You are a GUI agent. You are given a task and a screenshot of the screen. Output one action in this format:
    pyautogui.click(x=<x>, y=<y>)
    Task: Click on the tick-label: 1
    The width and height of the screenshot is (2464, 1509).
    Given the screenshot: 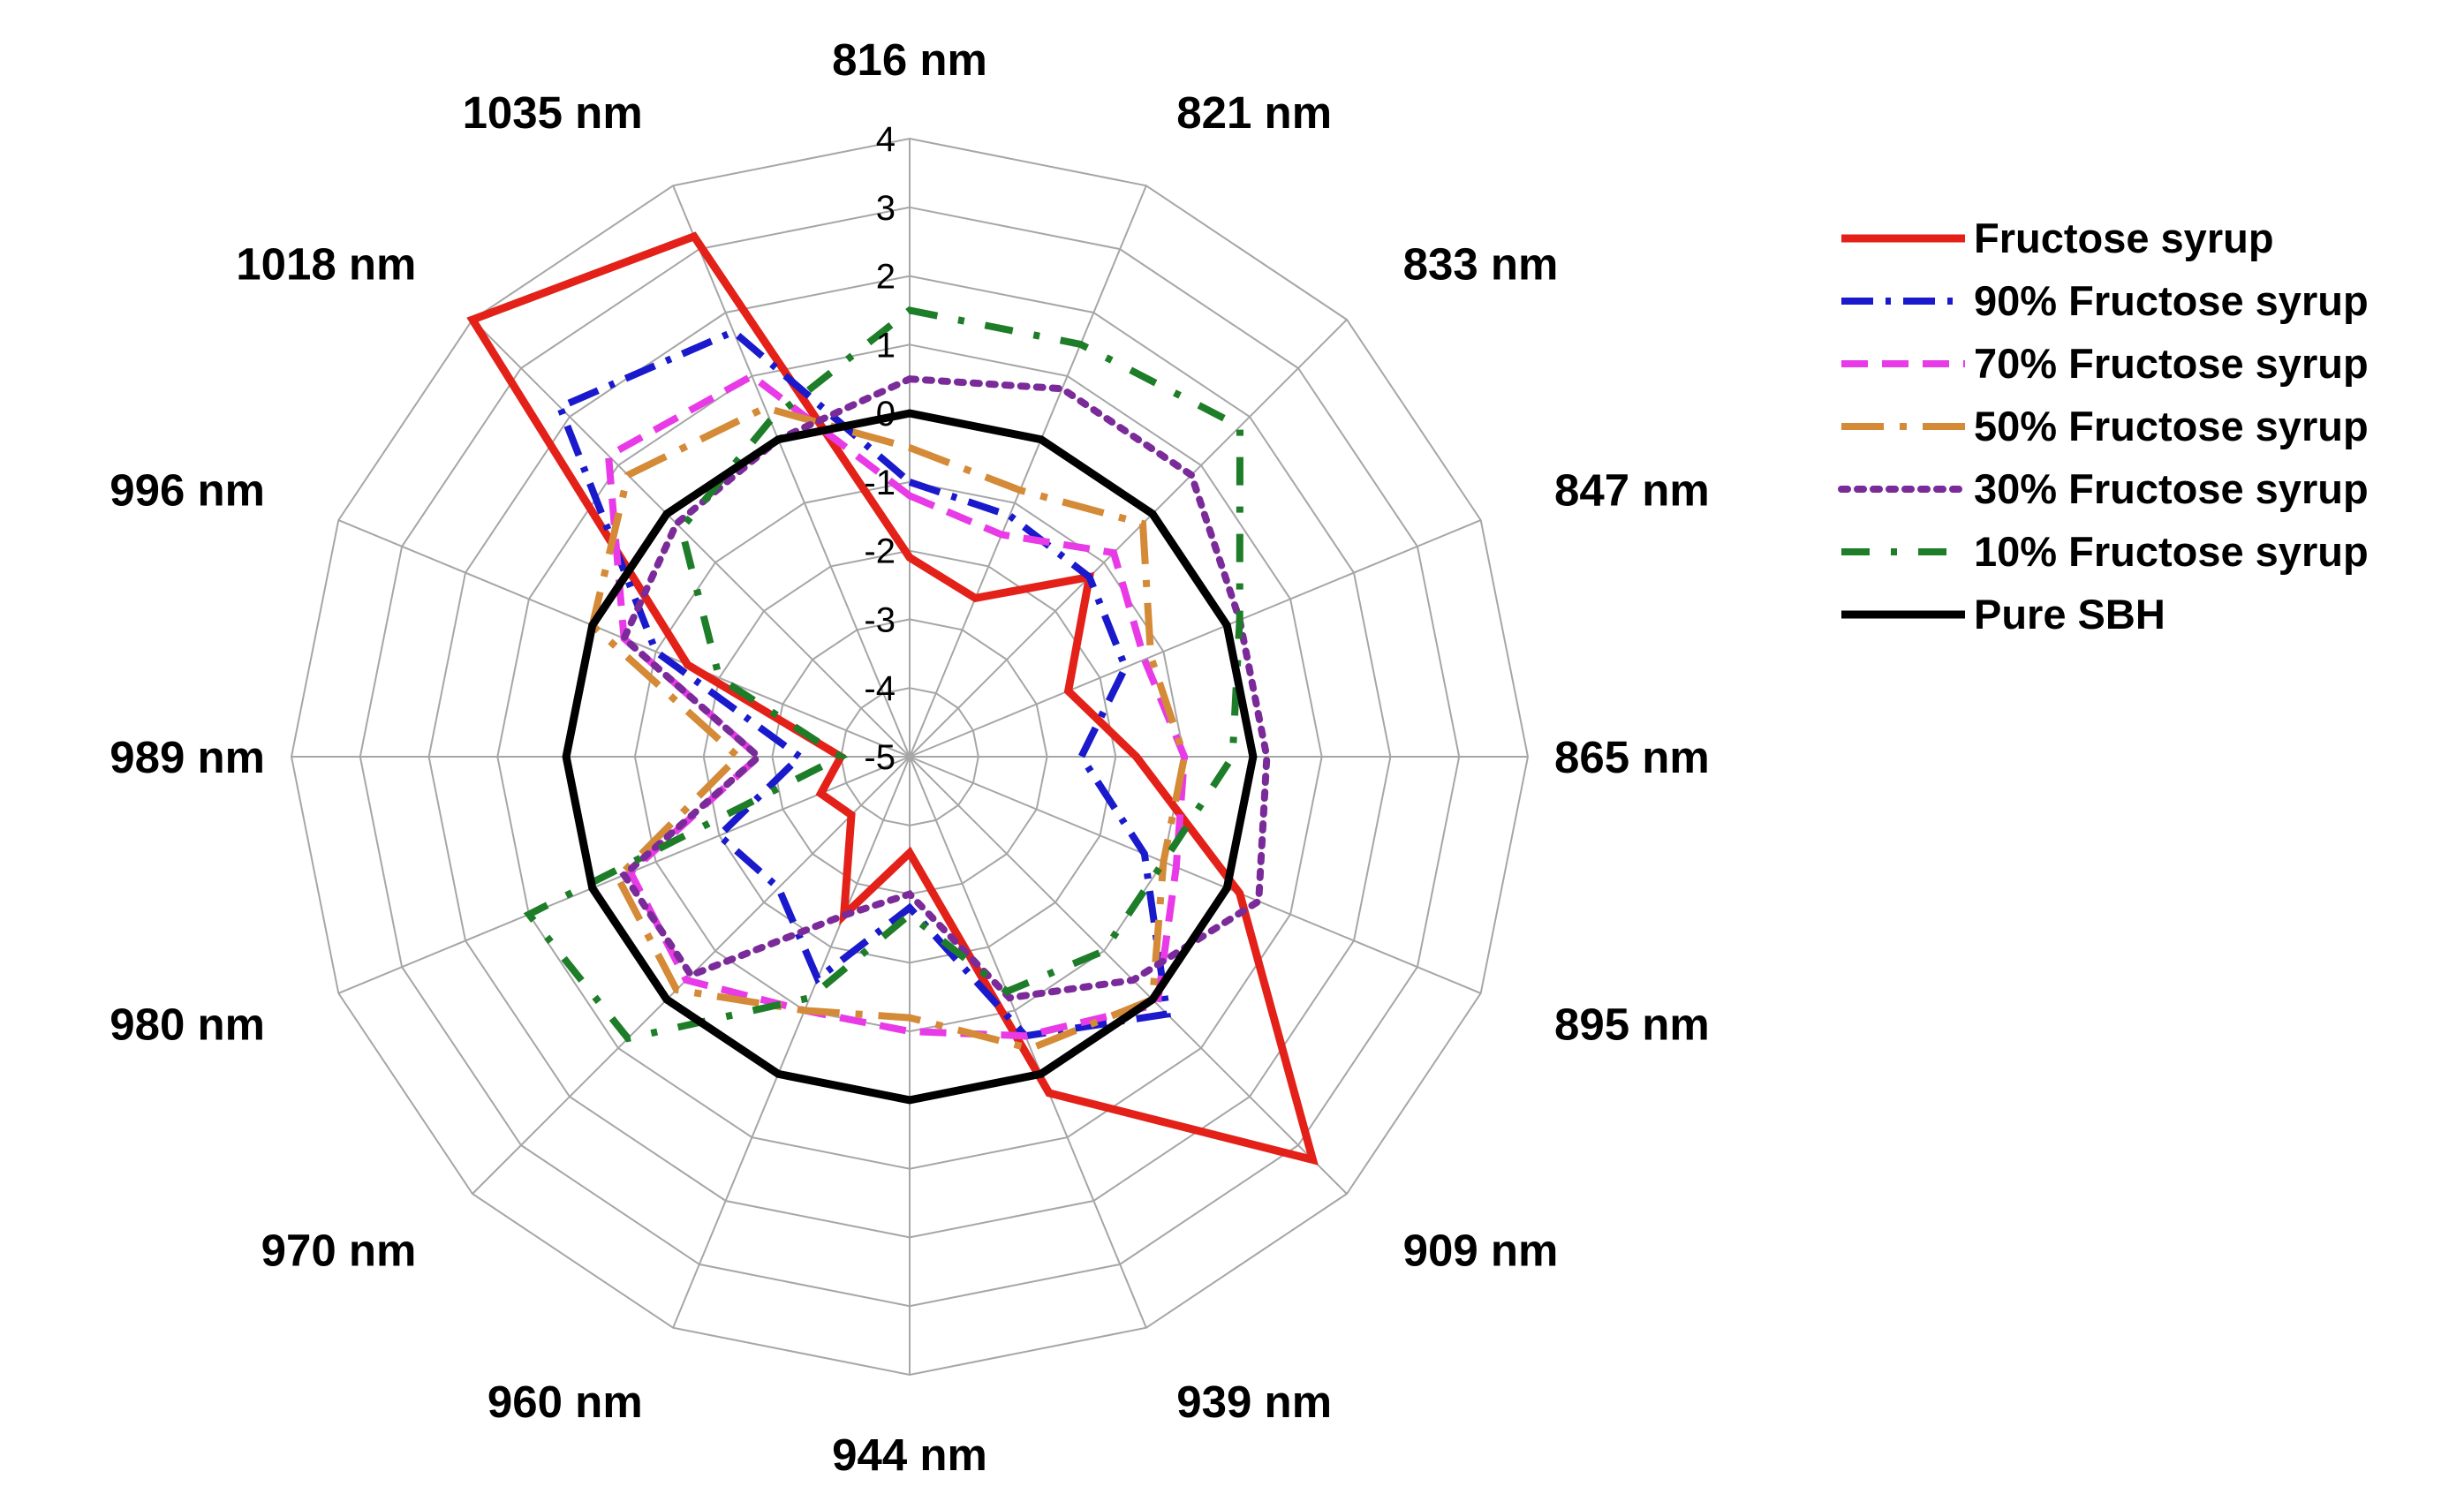 What is the action you would take?
    pyautogui.click(x=886, y=345)
    